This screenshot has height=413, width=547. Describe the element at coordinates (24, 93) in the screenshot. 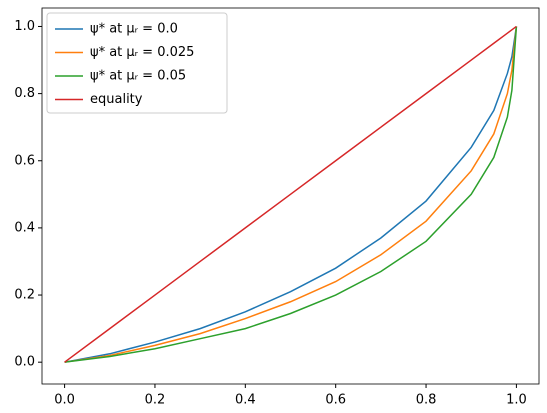

I see `y-tick-label: 0.8` at that location.